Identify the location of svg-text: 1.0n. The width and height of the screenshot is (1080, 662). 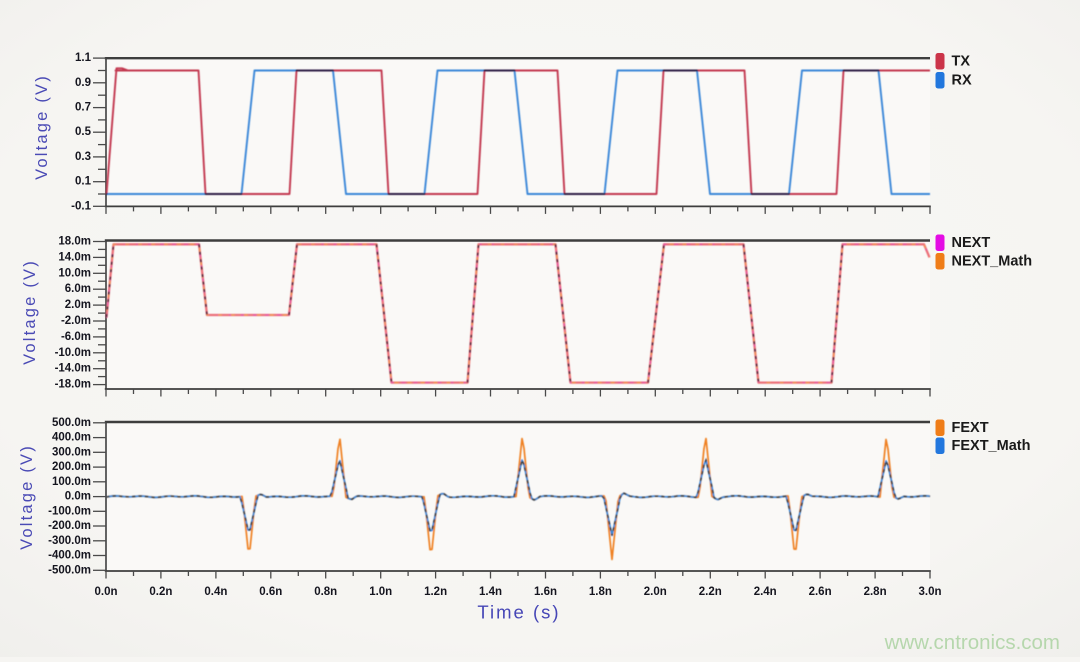
(380, 592).